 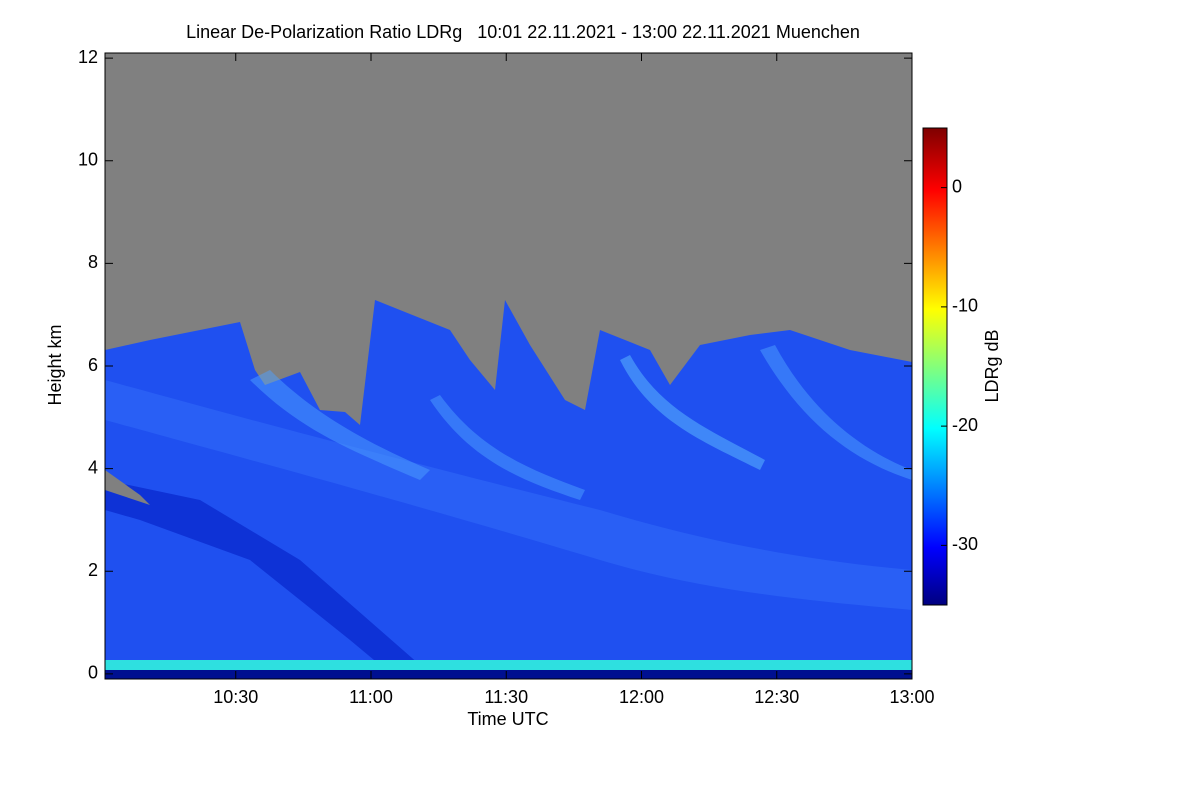 I want to click on x-tick-label: 13:00, so click(x=911, y=697).